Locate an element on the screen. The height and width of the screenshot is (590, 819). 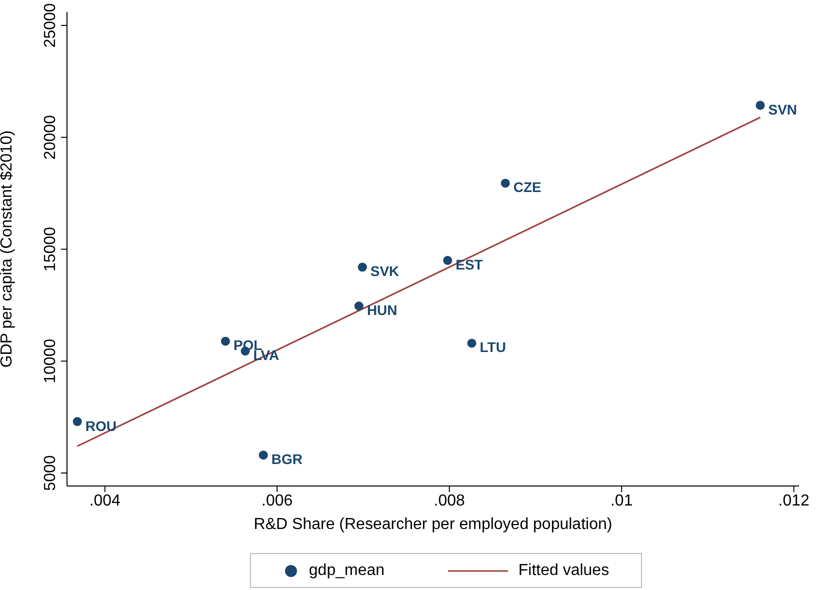
annotation: SVN is located at coordinates (783, 109).